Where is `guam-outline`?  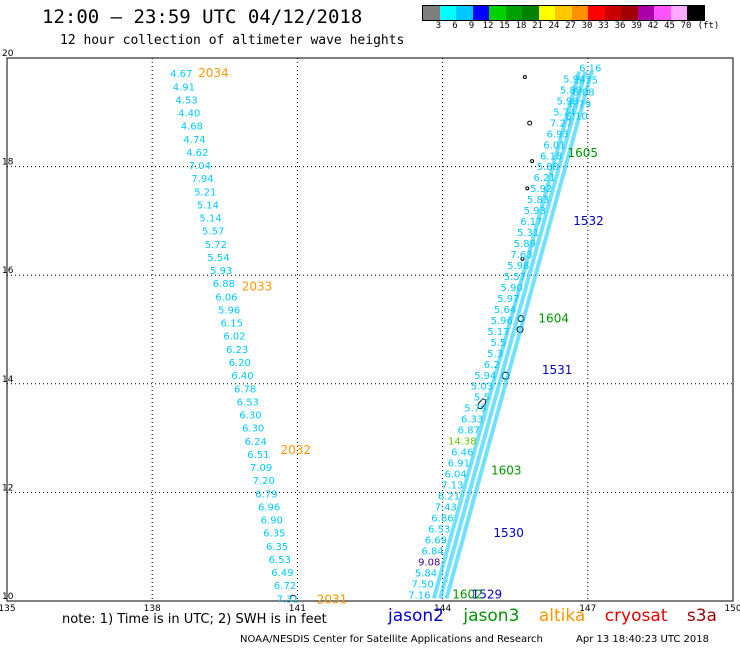
guam-outline is located at coordinates (482, 404).